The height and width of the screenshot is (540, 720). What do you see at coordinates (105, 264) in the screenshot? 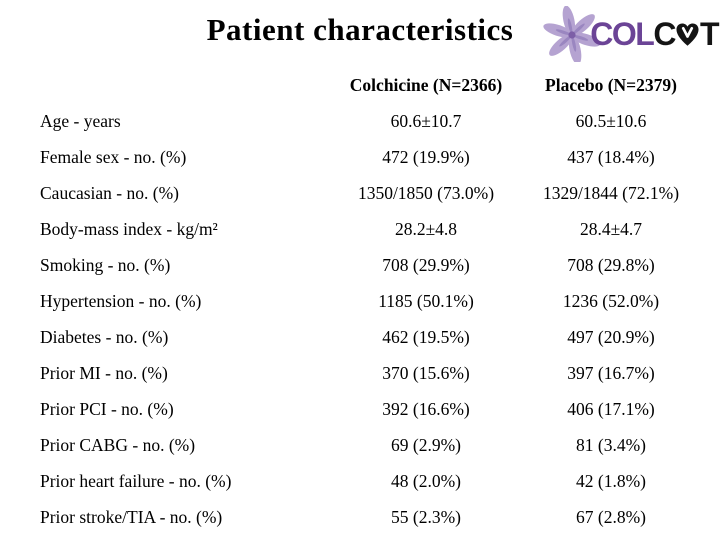
I see `row-label: Smoking - no. (%)` at bounding box center [105, 264].